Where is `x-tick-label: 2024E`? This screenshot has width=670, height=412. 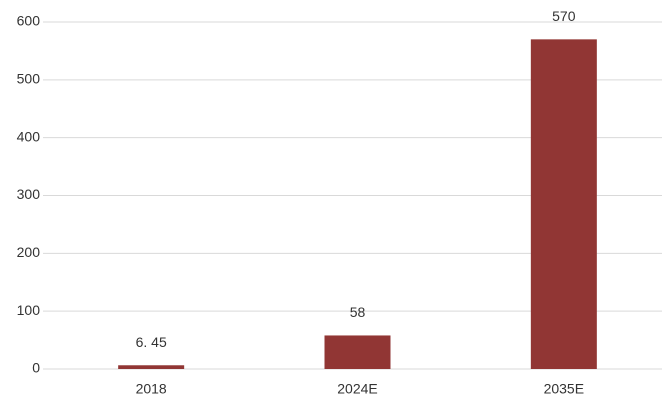
x-tick-label: 2024E is located at coordinates (357, 389).